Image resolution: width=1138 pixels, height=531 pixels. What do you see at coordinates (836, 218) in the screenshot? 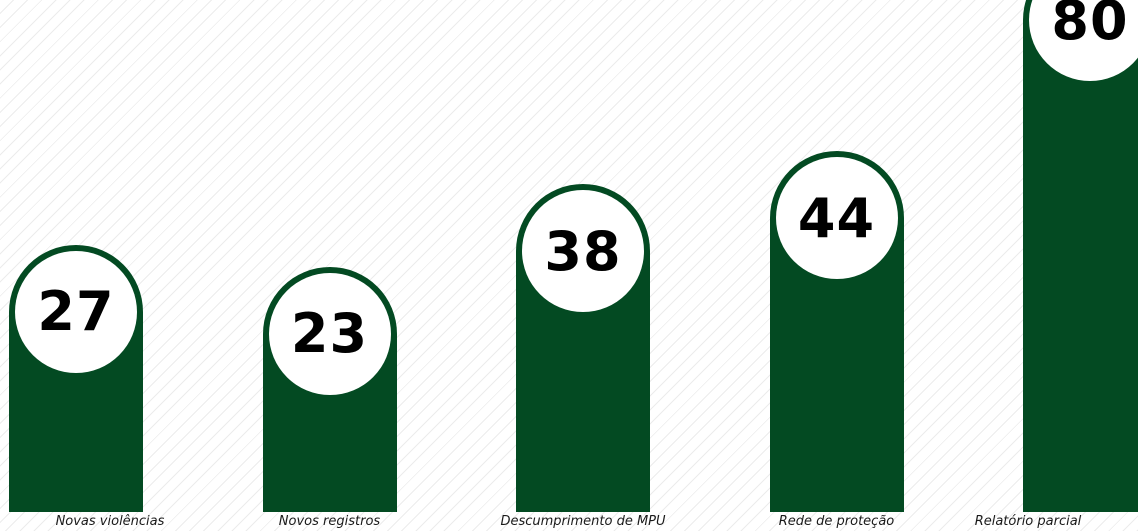
I see `value-label: 44` at bounding box center [836, 218].